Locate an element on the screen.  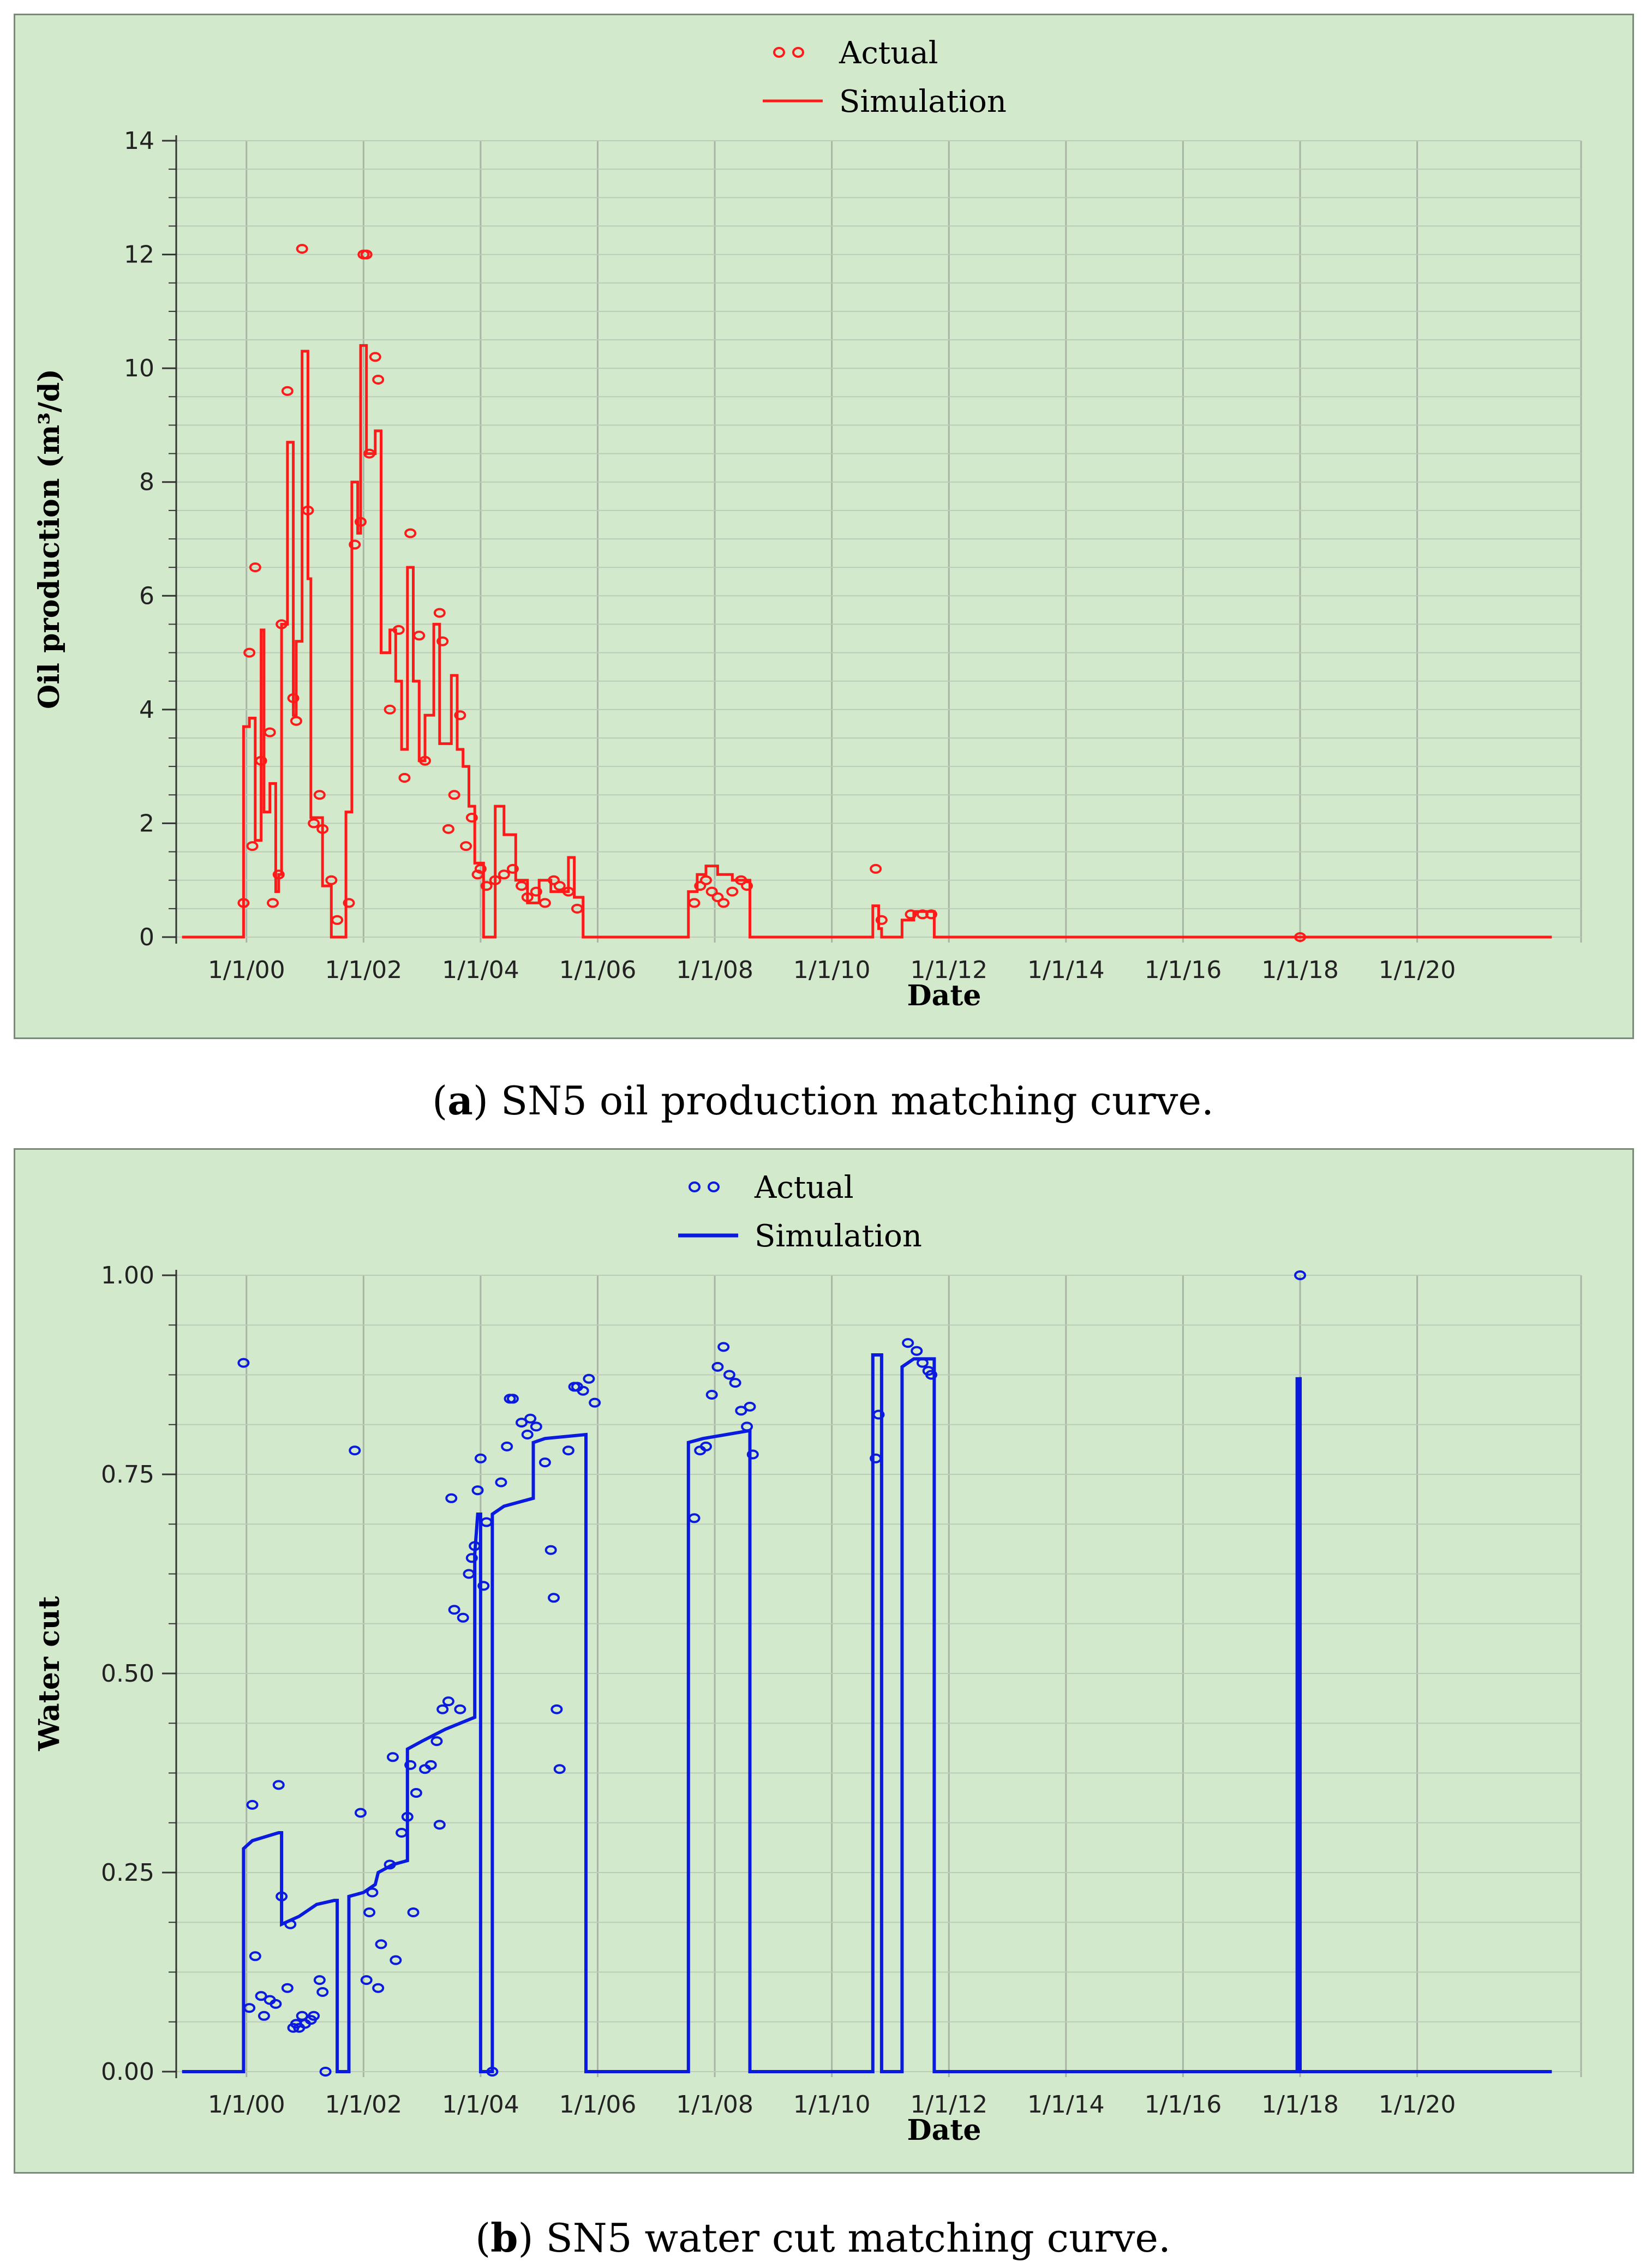
y-tick-label: 2 is located at coordinates (146, 823).